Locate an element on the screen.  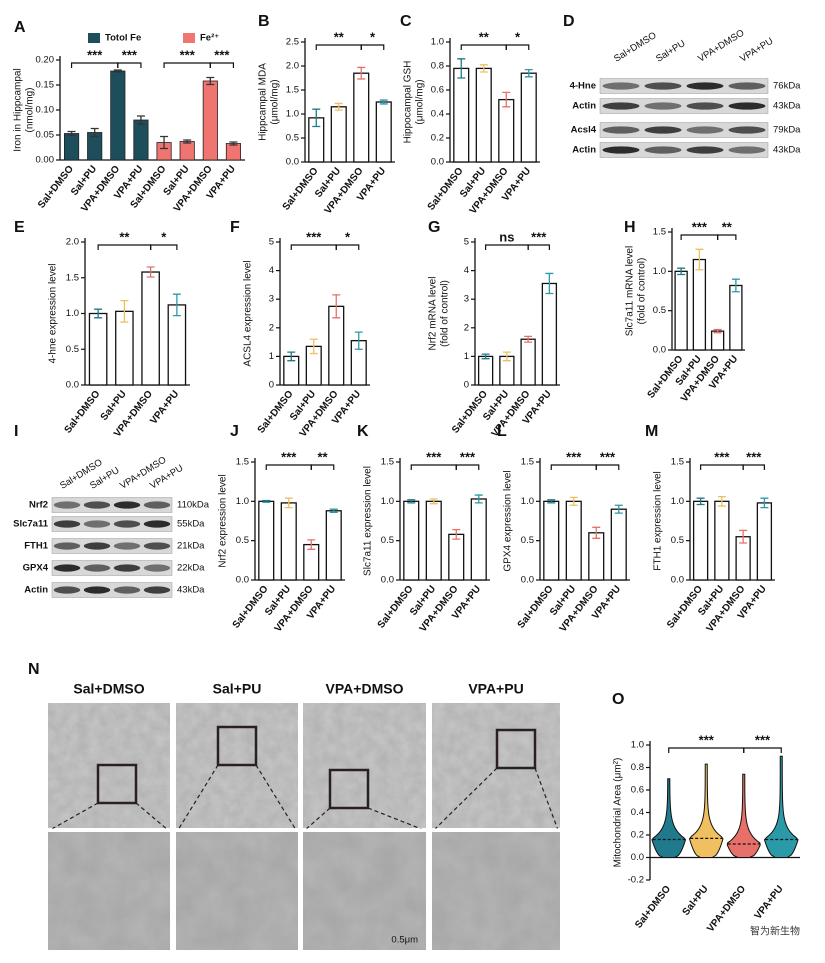
scale-bar-label: 0.5μm is located at coordinates (404, 940).